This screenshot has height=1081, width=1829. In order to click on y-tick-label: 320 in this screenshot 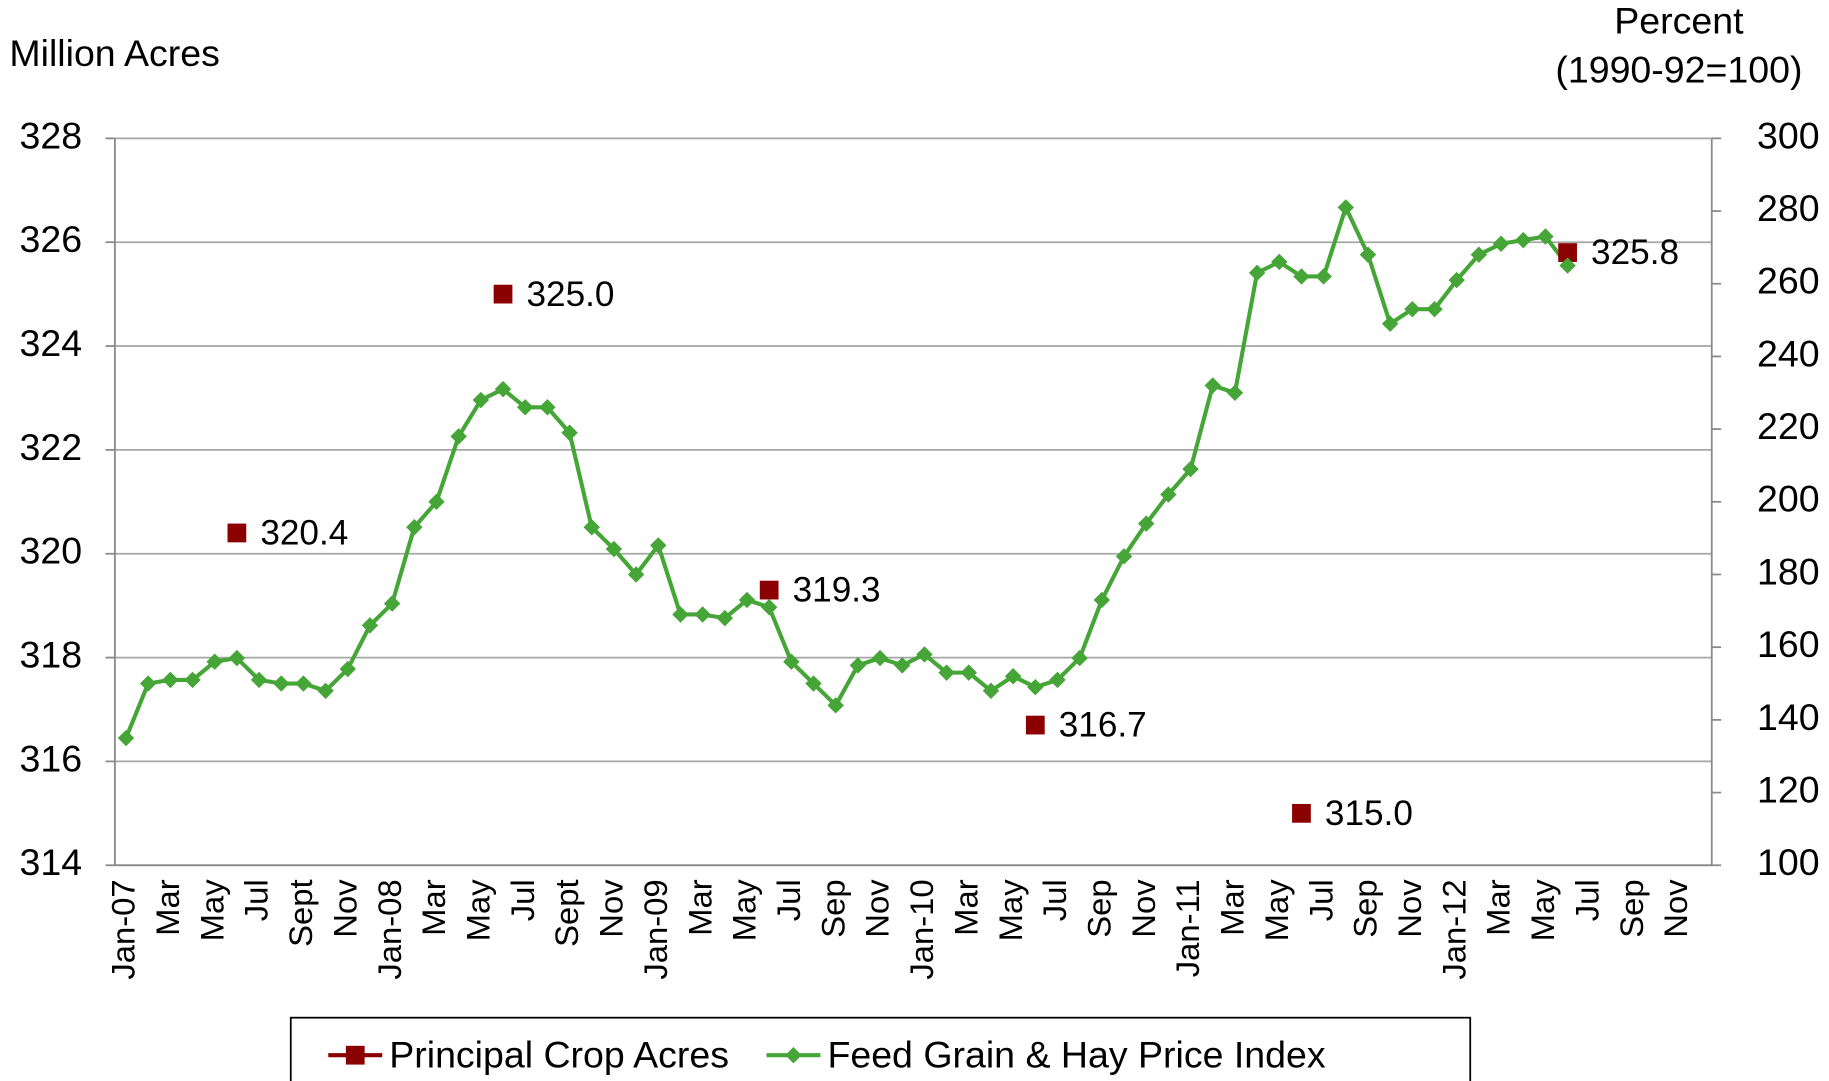, I will do `click(50, 551)`.